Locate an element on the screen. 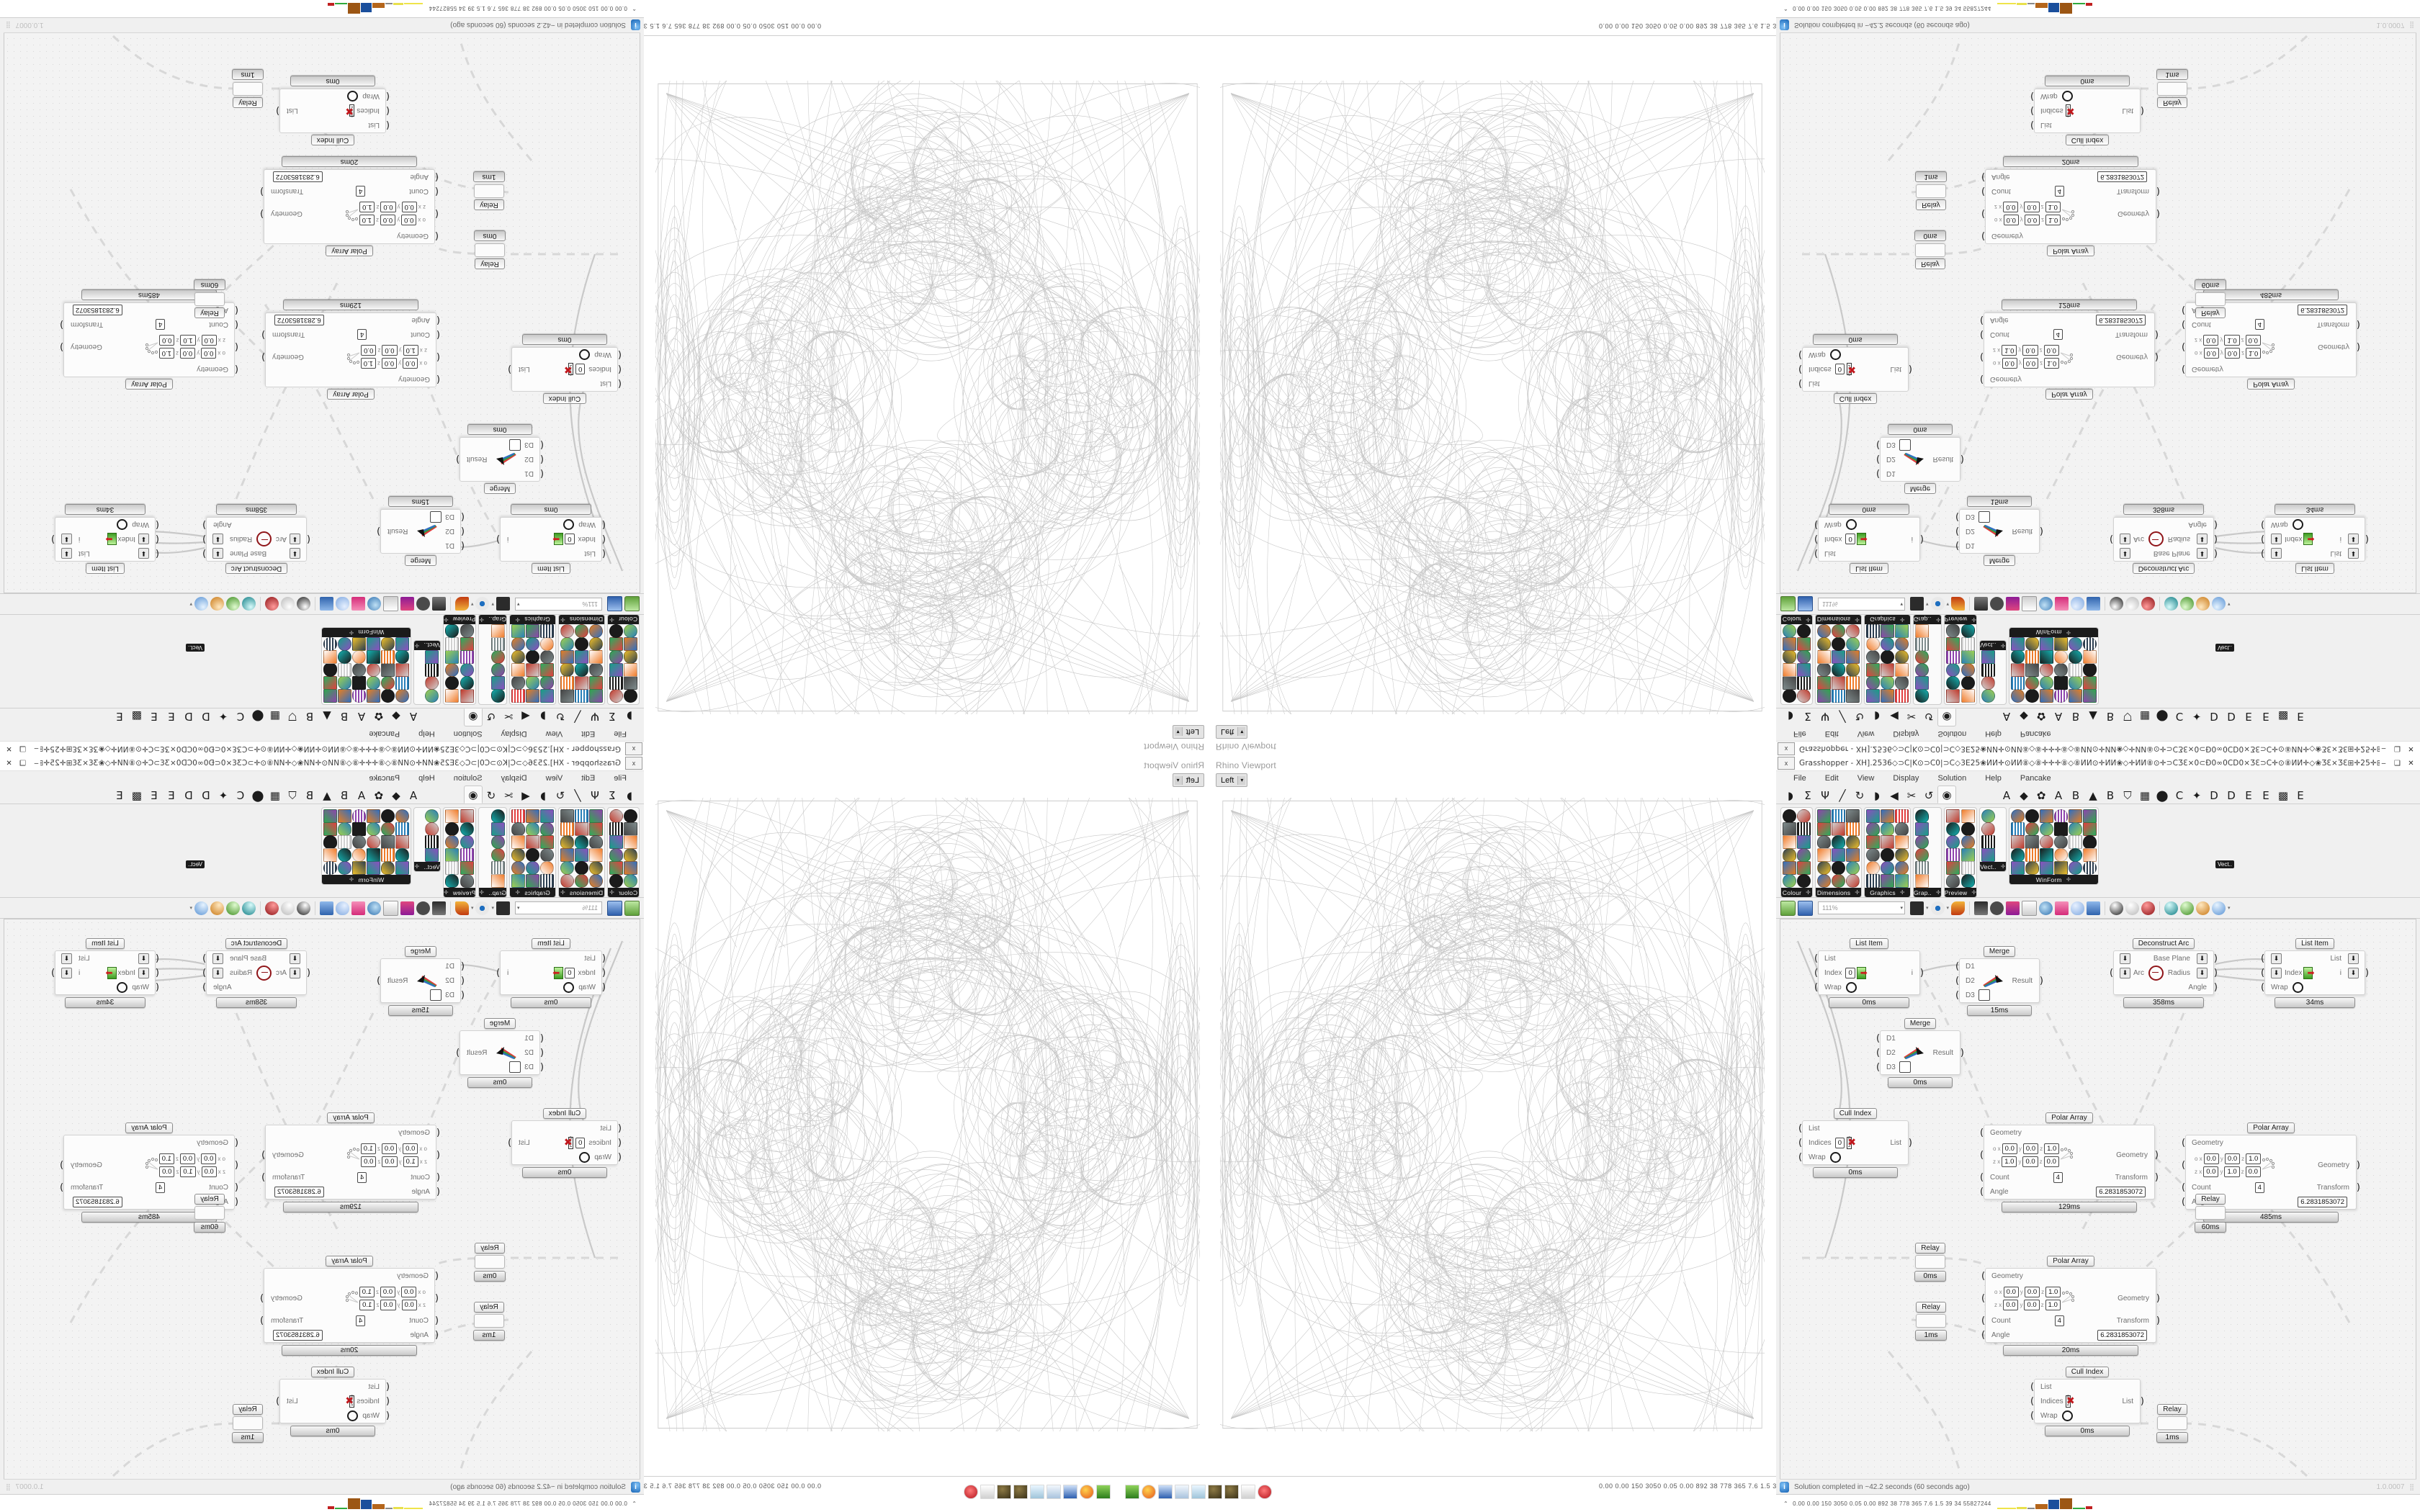 This screenshot has width=2420, height=1512. gh-node-cull-index-2: Cull Index(List(Indices 0 1 2 ✖ List)(Wrap 0ms is located at coordinates (333, 1401).